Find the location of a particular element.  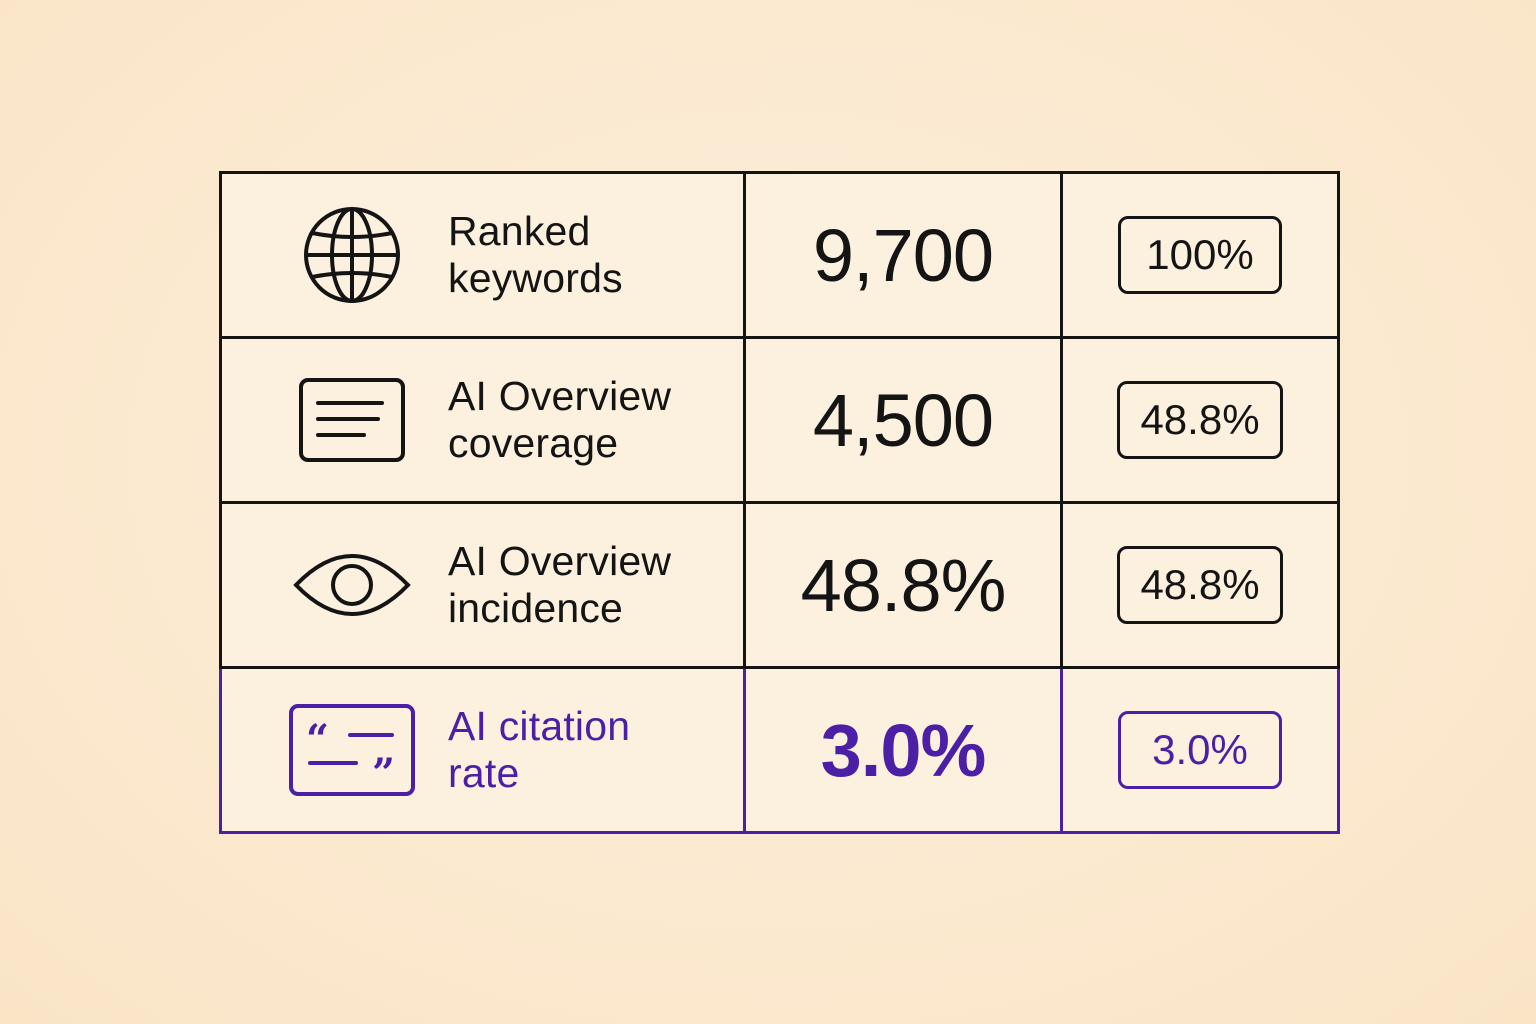

metric-label: Ranked keywords is located at coordinates (535, 254).